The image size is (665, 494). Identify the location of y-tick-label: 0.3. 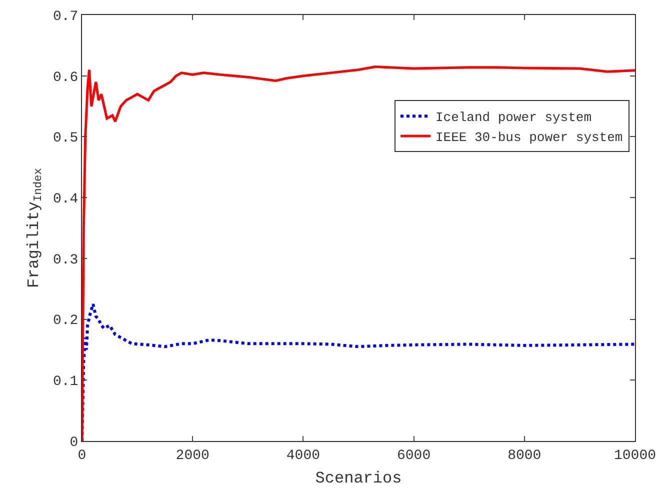
(65, 260).